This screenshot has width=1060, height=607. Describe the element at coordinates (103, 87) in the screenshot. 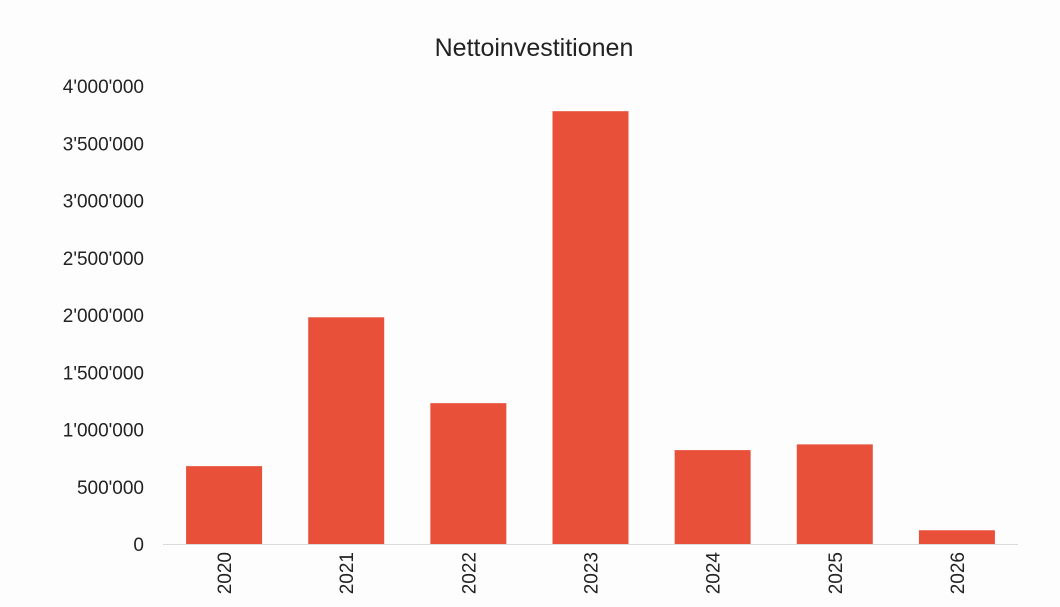

I see `y-tick-label: 4'000'000` at that location.